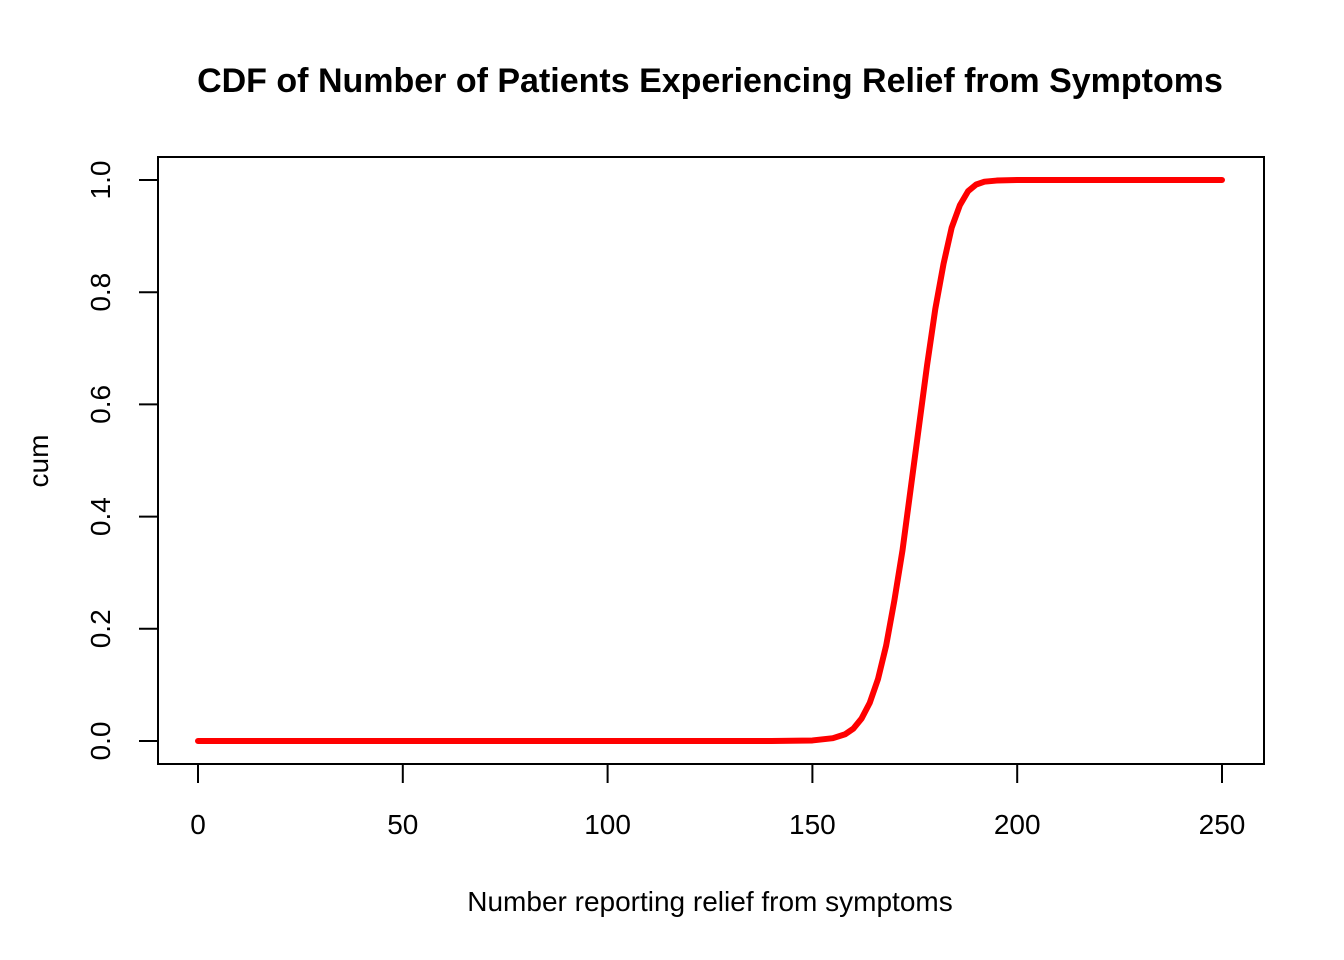  I want to click on x-tick-label: 50, so click(402, 824).